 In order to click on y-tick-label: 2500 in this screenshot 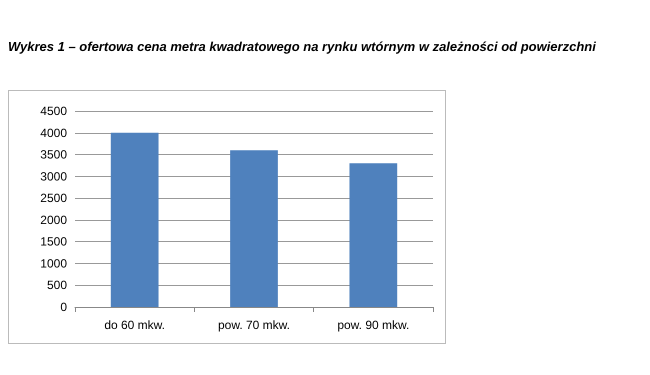, I will do `click(54, 198)`.